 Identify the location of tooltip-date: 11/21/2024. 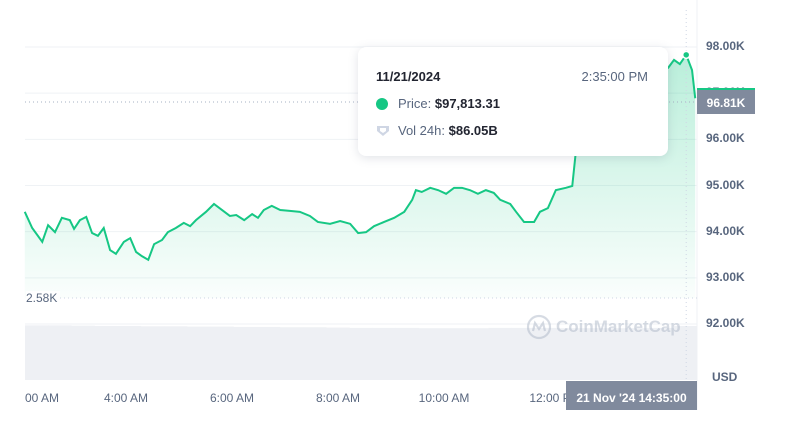
(408, 76).